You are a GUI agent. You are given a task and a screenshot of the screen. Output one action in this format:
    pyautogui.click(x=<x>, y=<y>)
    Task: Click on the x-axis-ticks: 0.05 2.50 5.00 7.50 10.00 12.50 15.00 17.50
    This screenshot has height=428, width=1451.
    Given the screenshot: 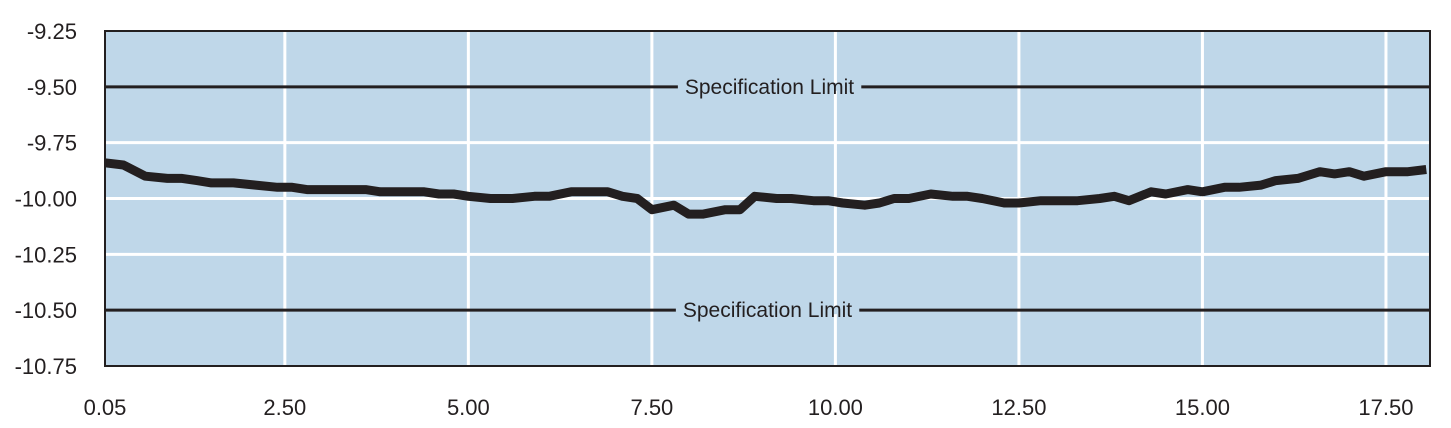 What is the action you would take?
    pyautogui.click(x=749, y=407)
    